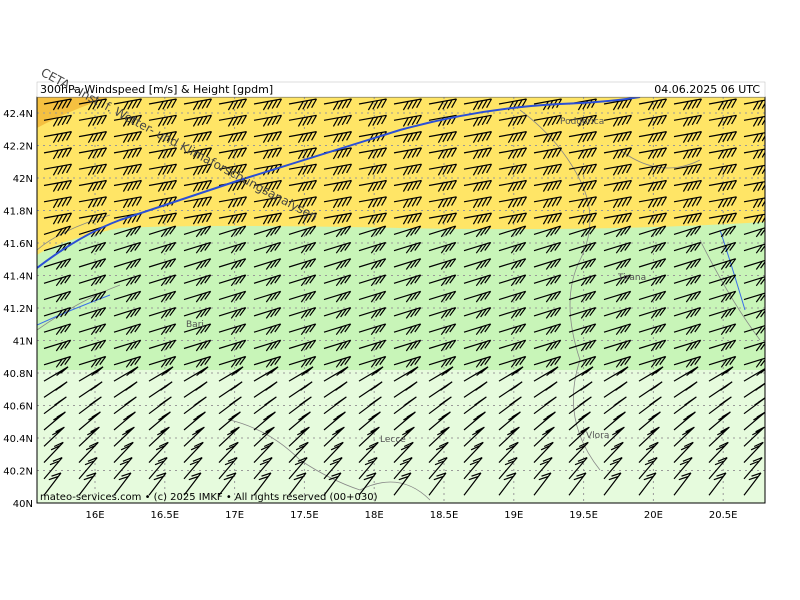 This screenshot has width=800, height=600. I want to click on lon-label: 17E, so click(234, 515).